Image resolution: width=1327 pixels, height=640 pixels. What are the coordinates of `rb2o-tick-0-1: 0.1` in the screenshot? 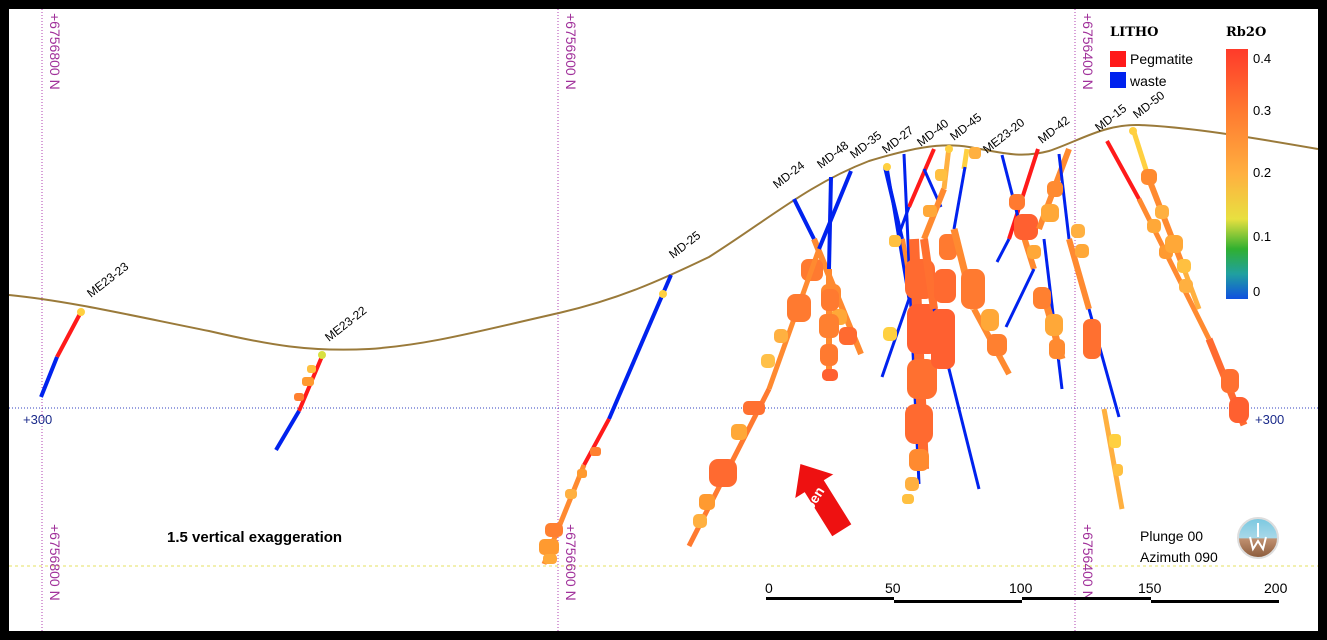 It's located at (1262, 236).